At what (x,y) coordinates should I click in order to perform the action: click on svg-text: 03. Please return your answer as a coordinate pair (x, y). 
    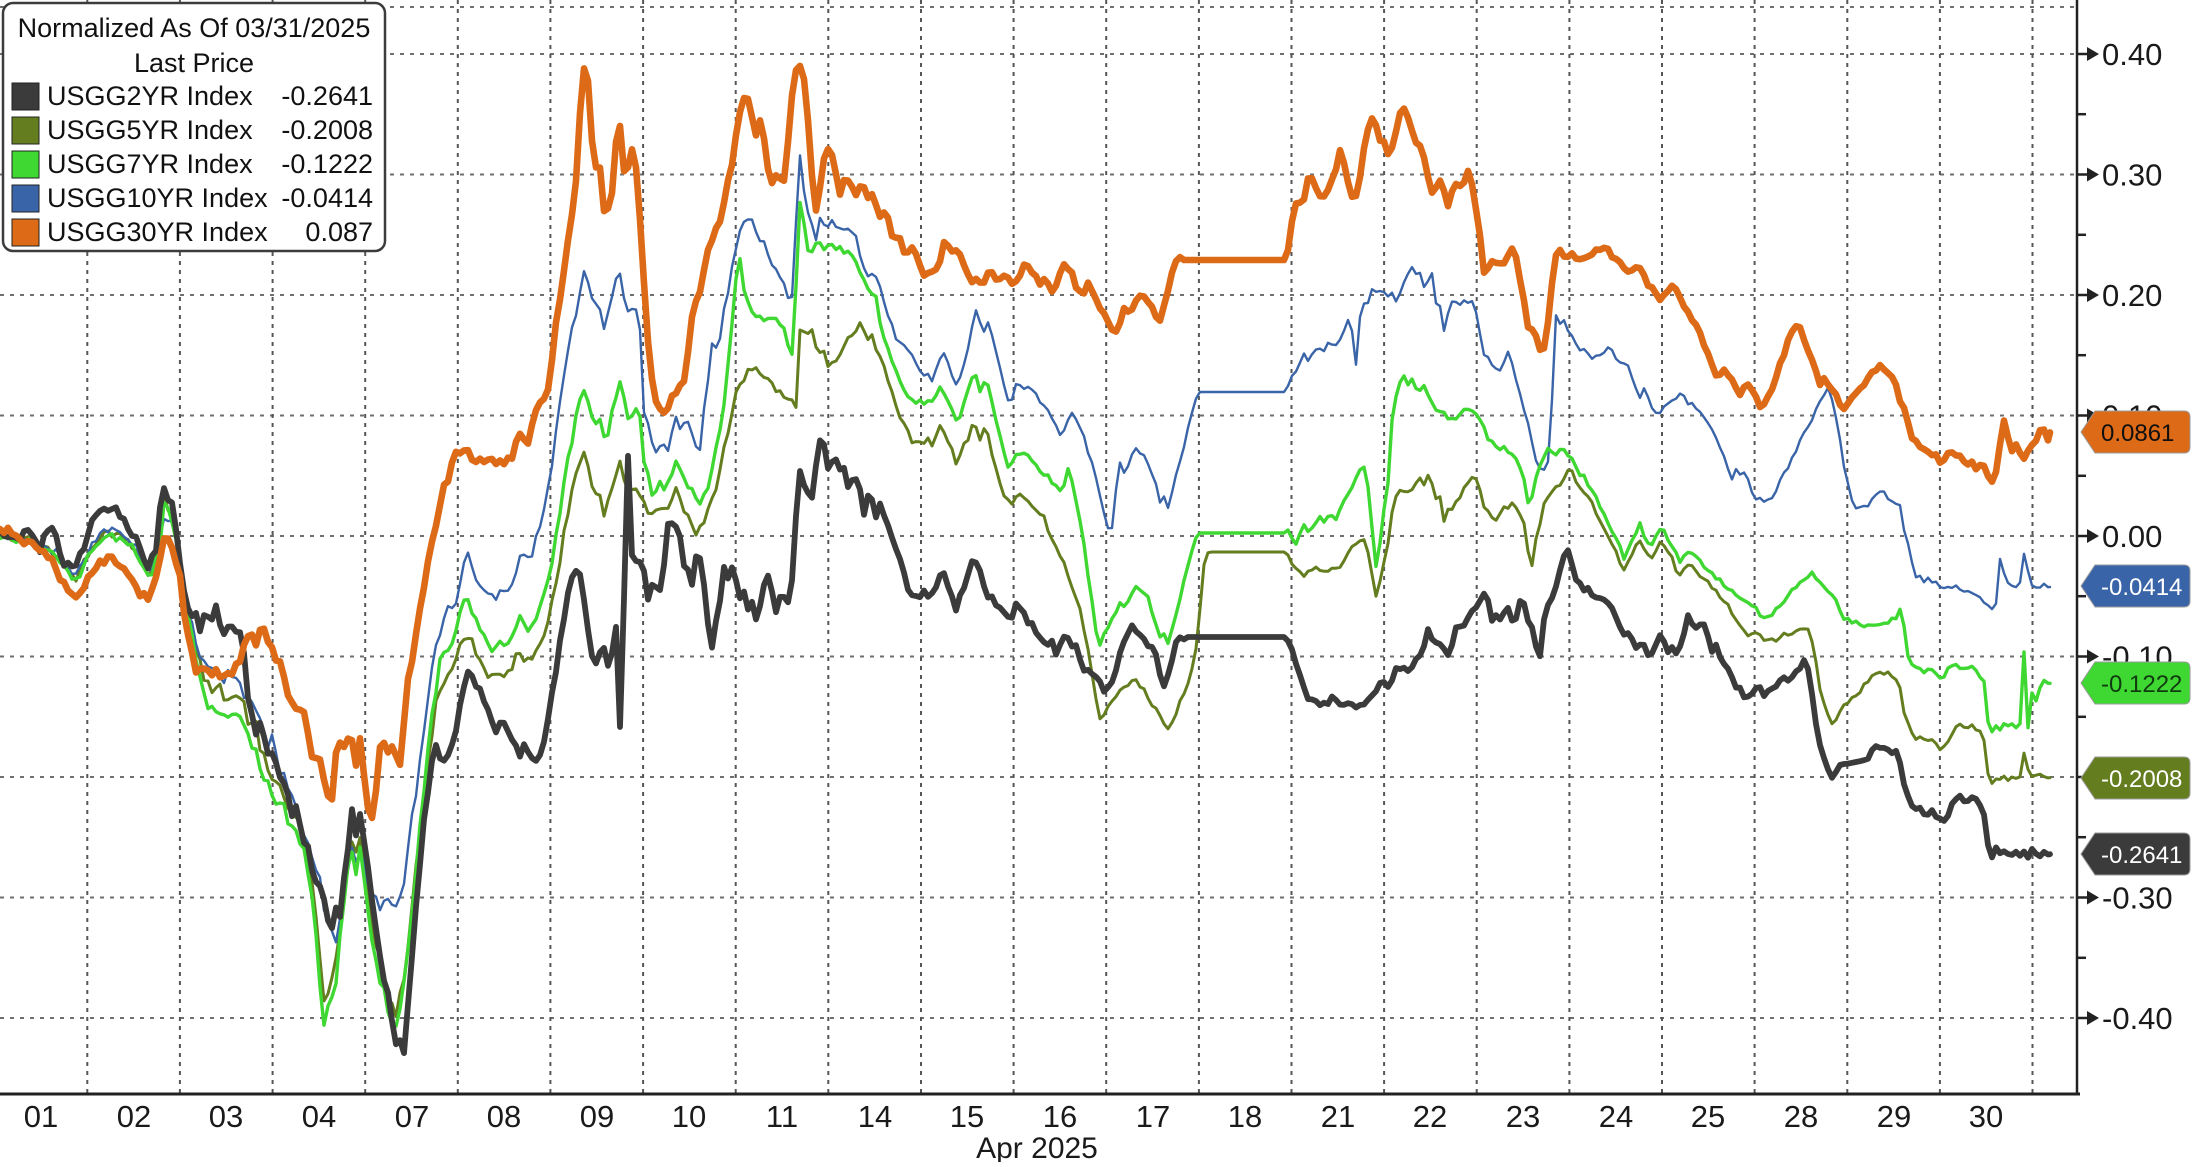
    Looking at the image, I should click on (226, 1116).